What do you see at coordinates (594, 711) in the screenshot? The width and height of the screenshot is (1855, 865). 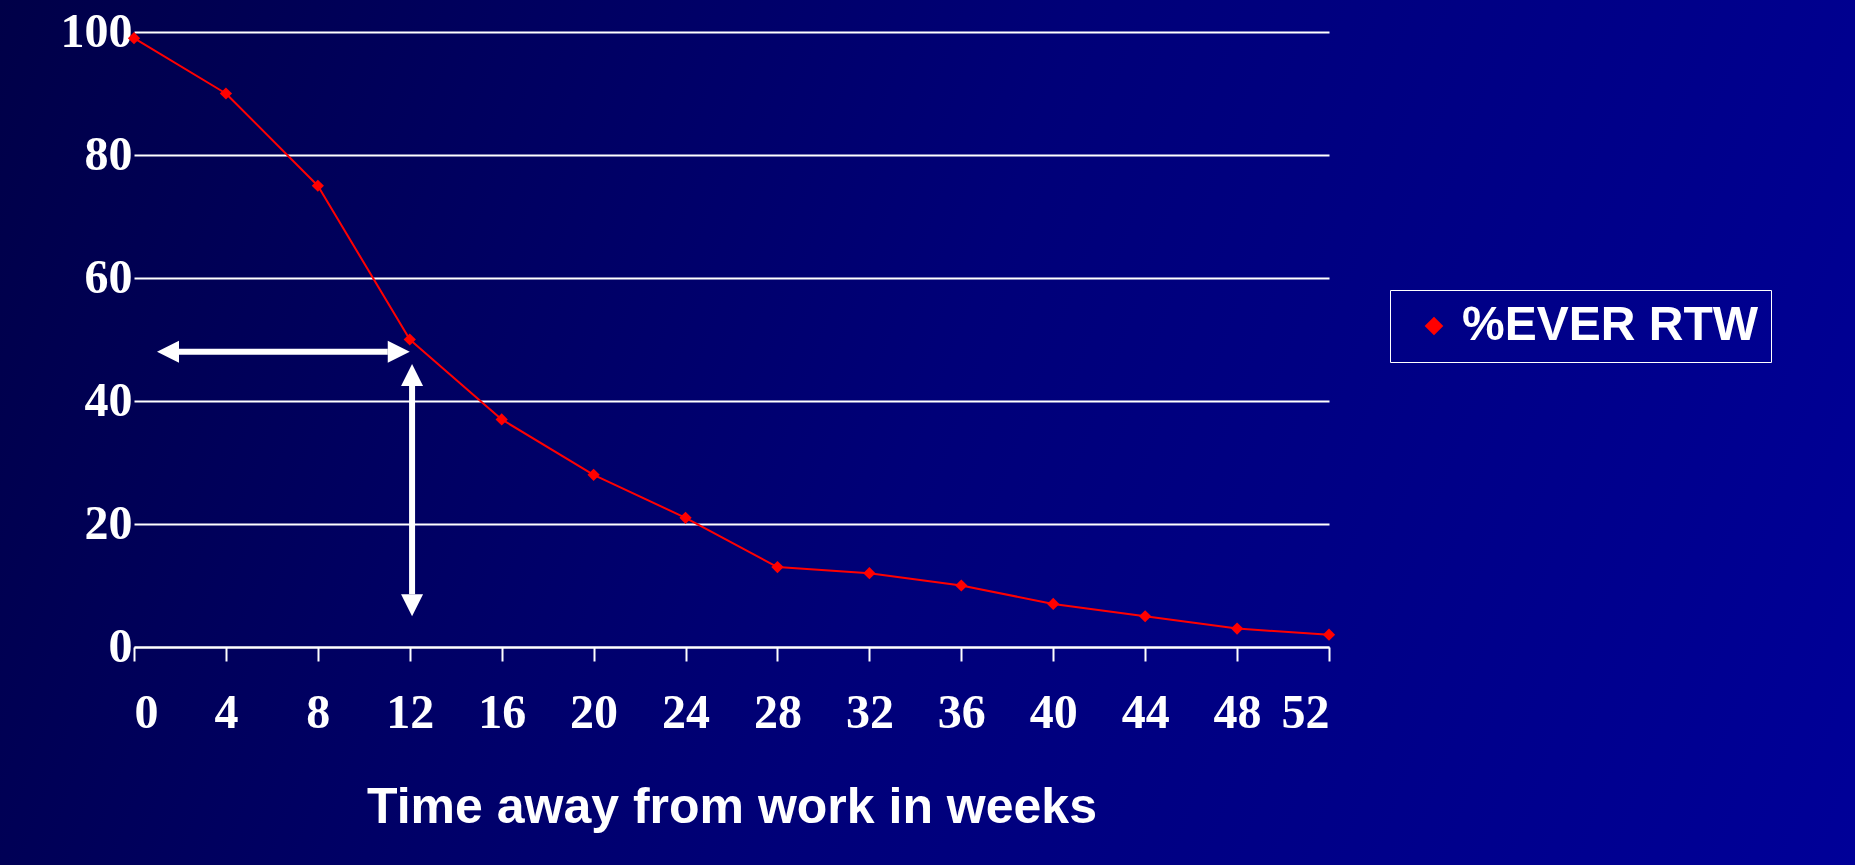 I see `x-tick-label: 20` at bounding box center [594, 711].